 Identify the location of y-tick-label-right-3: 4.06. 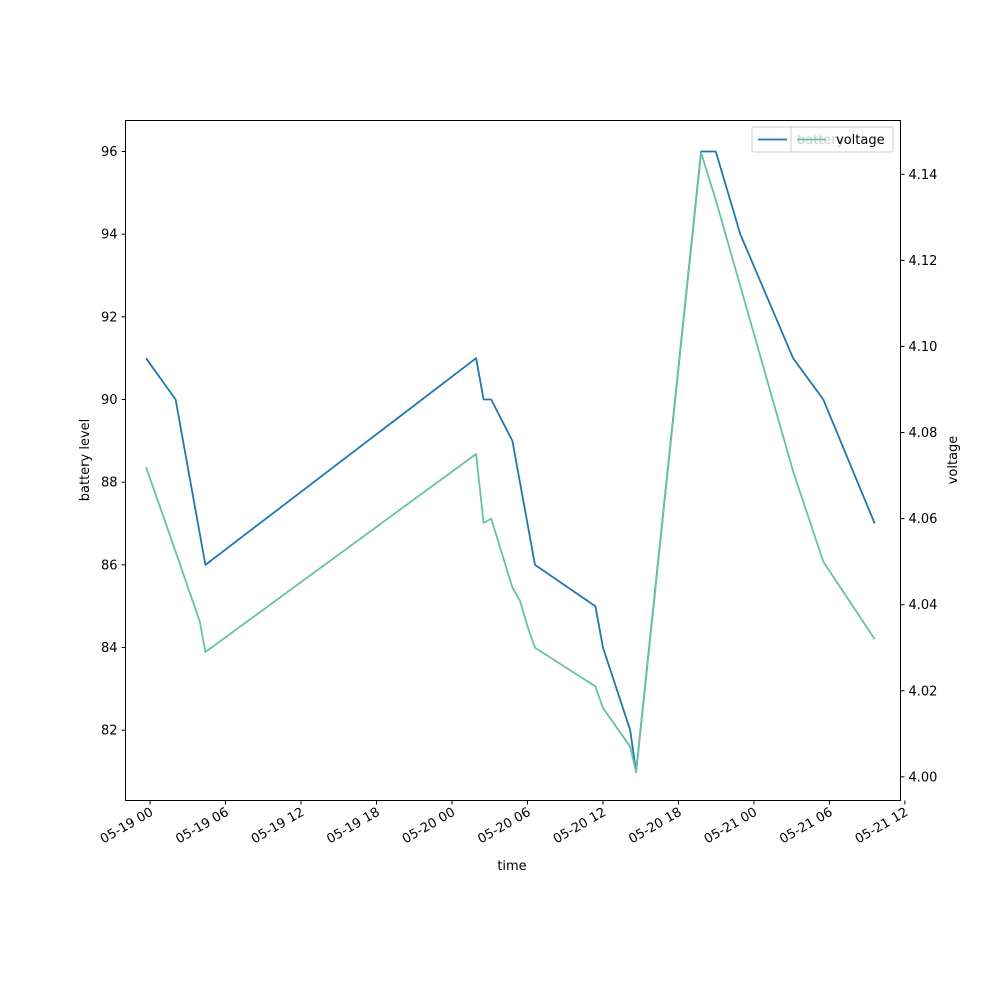
(923, 519).